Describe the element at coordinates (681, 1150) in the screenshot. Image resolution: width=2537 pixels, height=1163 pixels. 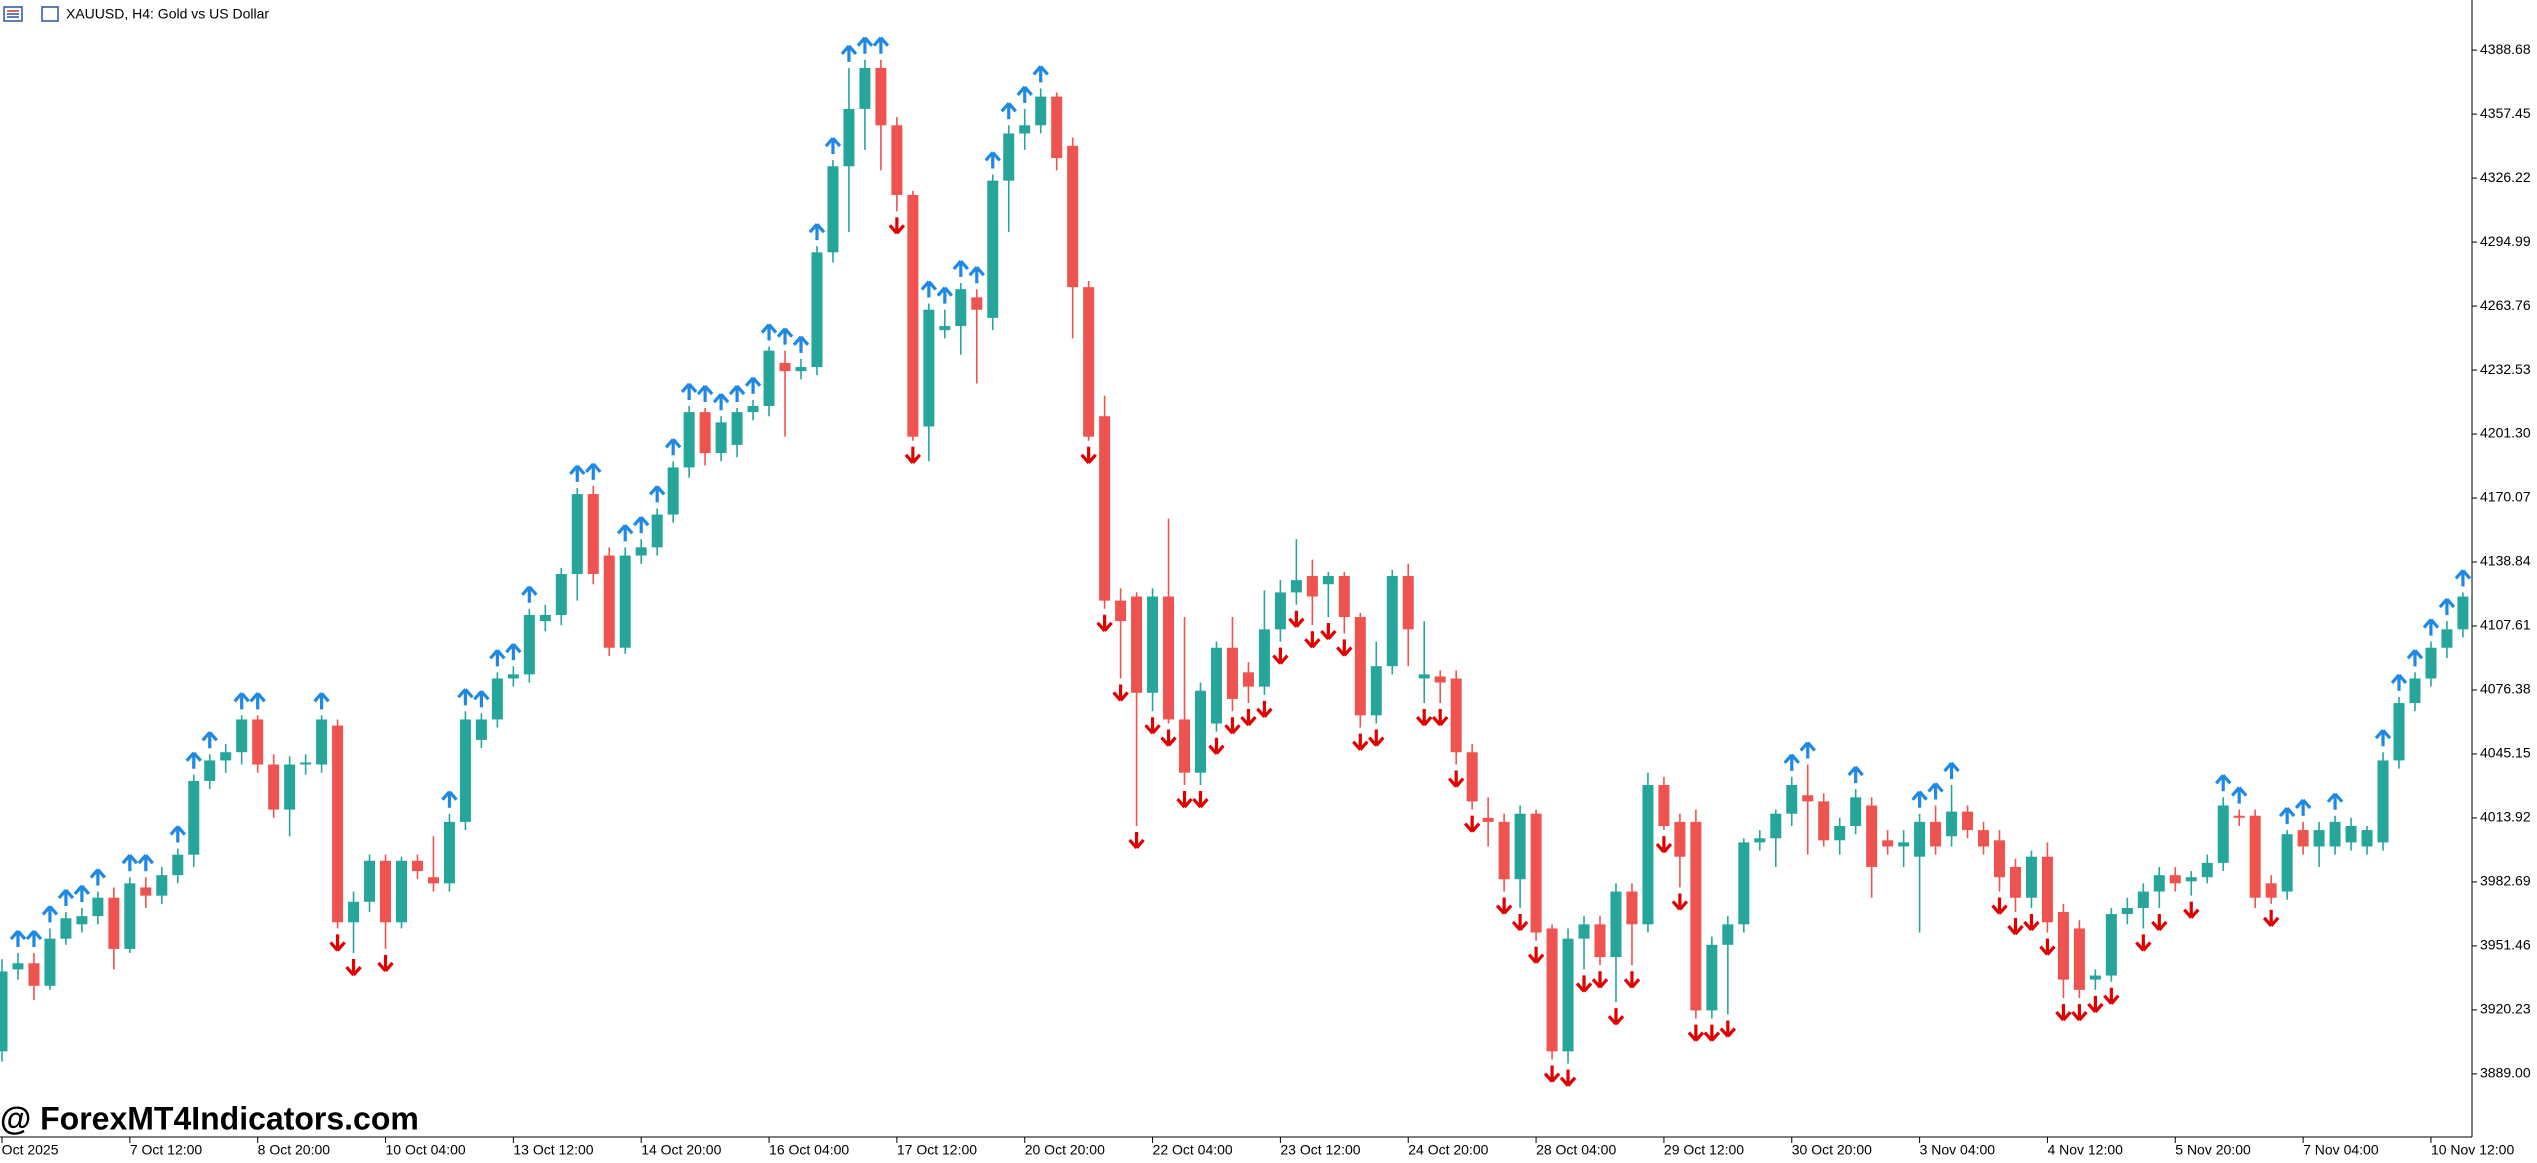
I see `x-tick-label: 14 Oct 20:00` at that location.